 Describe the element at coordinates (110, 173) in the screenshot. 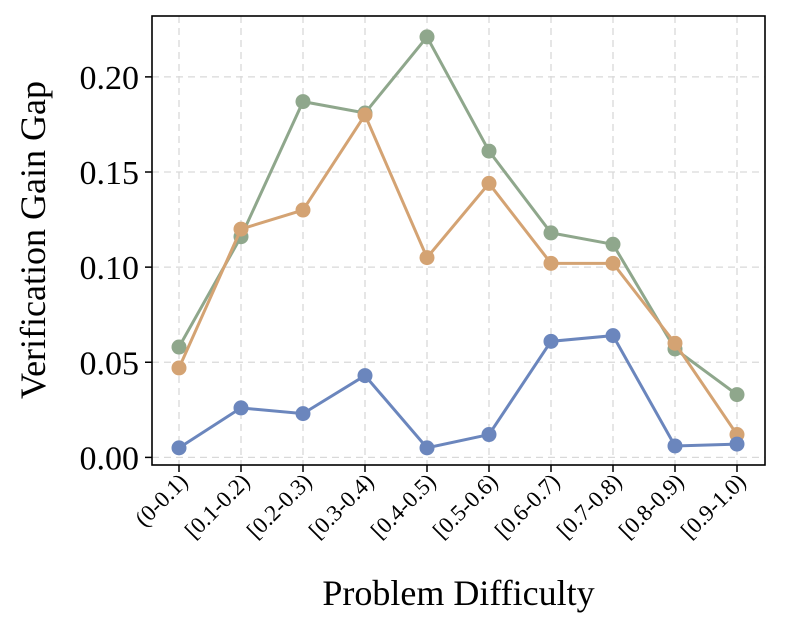

I see `y-tick-label: 0.15` at that location.